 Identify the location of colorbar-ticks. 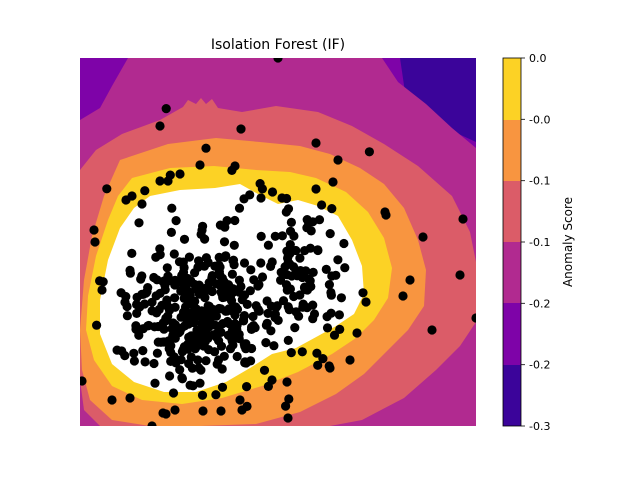
(523, 242).